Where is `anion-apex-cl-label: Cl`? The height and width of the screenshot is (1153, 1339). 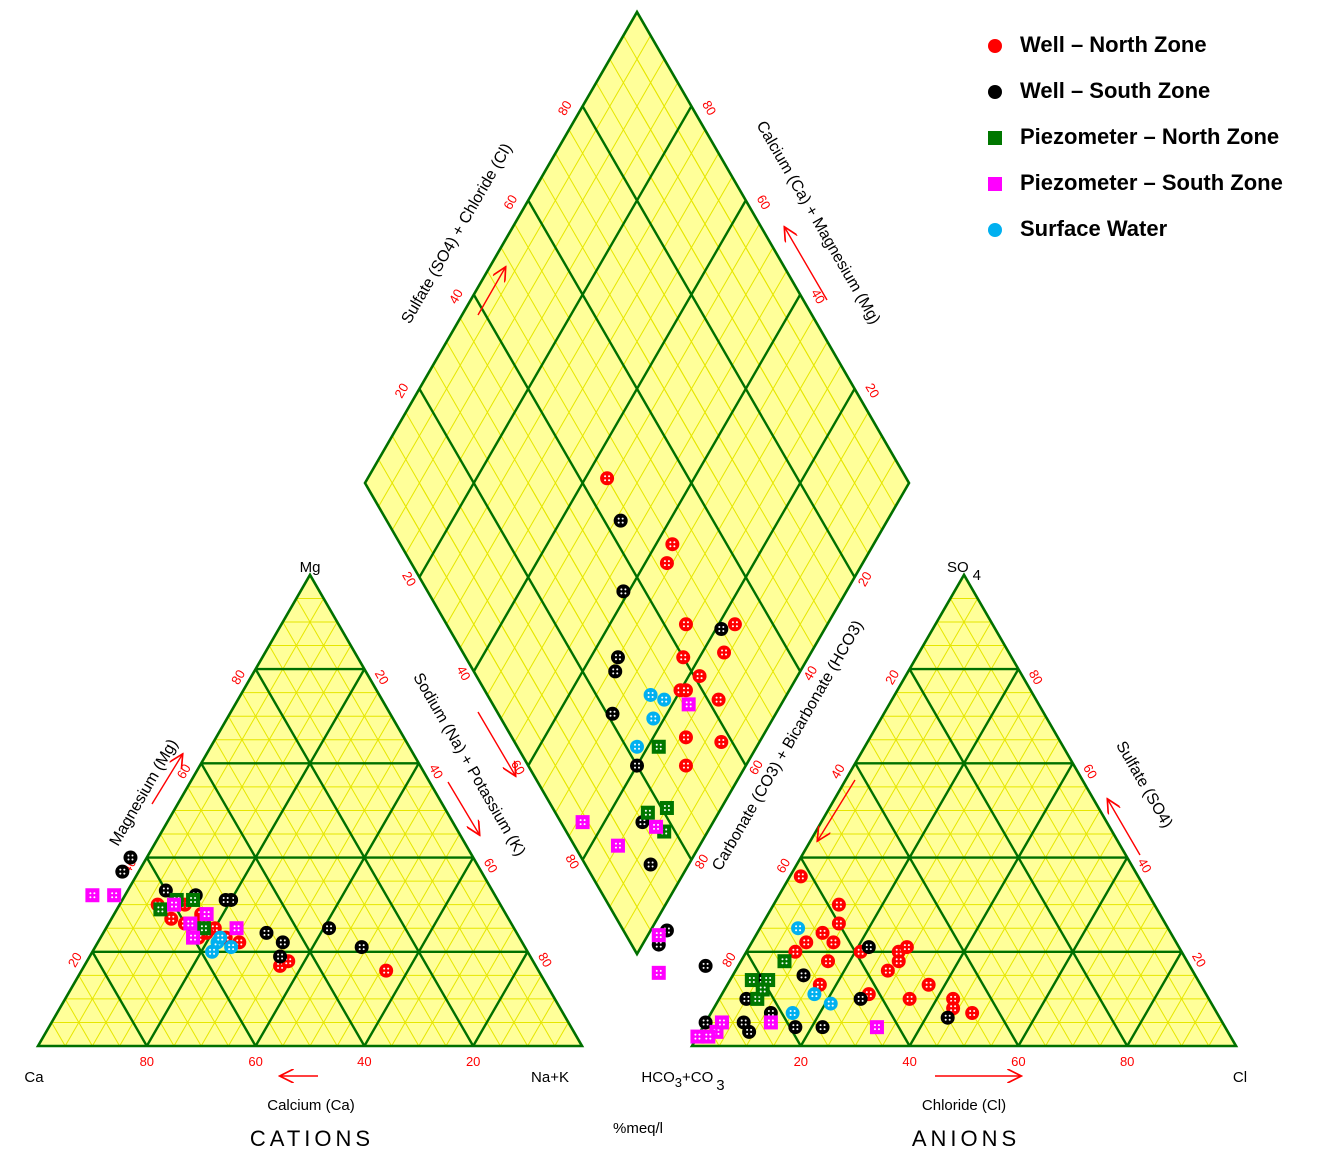
anion-apex-cl-label: Cl is located at coordinates (1240, 1077).